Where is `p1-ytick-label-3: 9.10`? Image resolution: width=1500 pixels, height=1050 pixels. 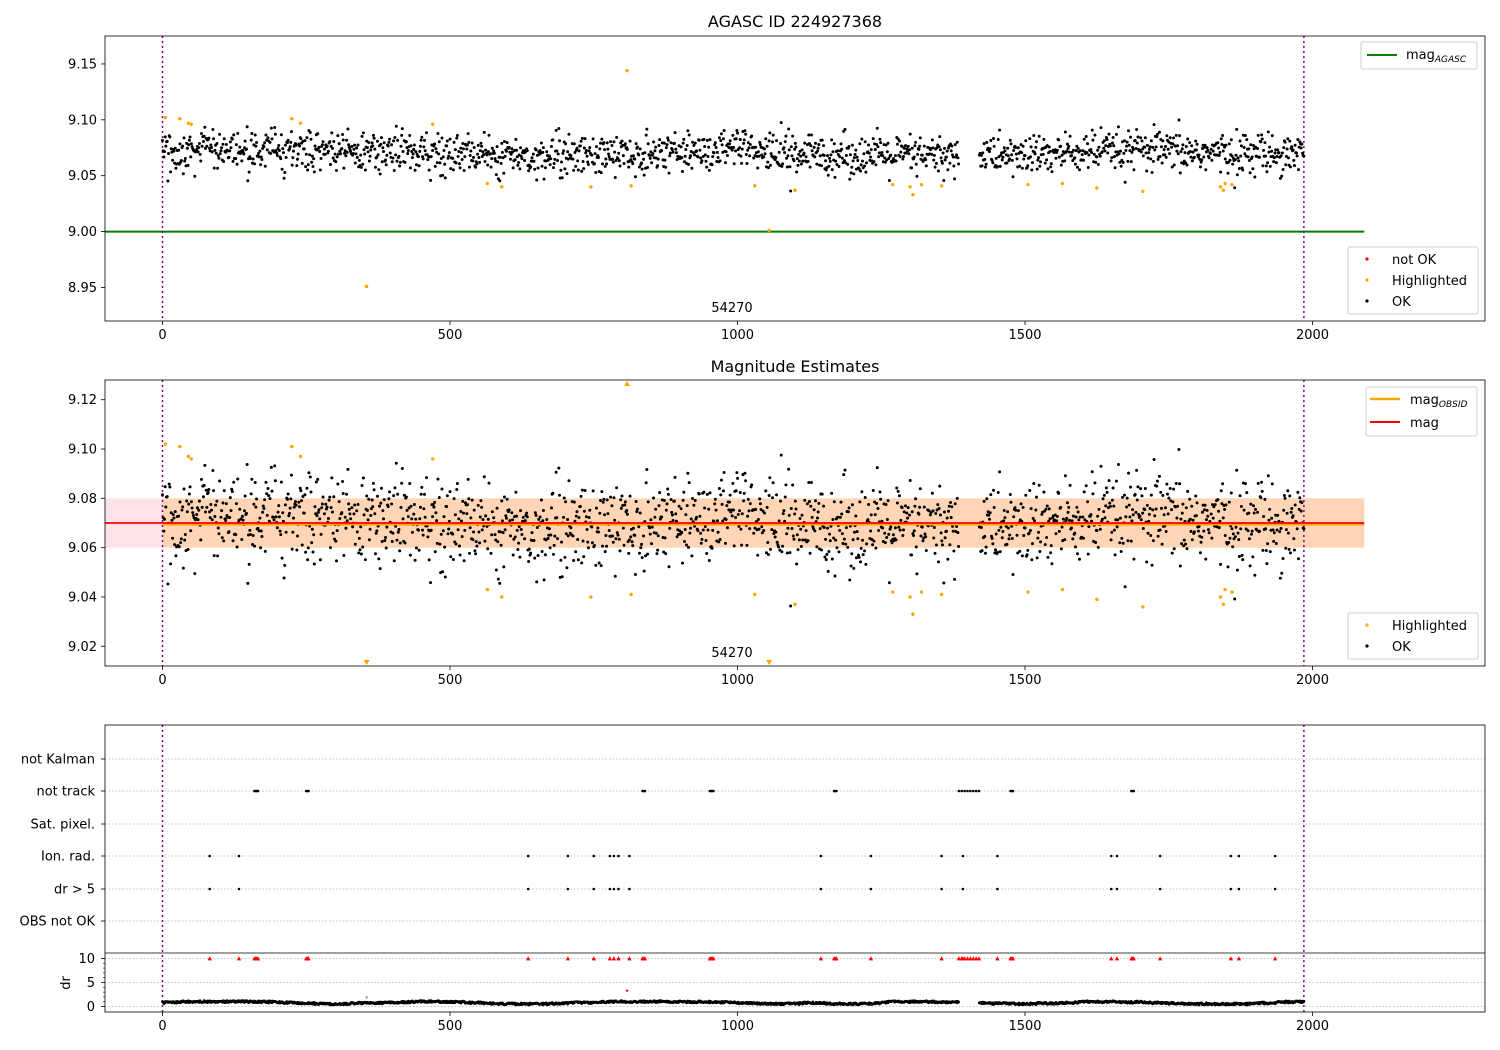 p1-ytick-label-3: 9.10 is located at coordinates (82, 120).